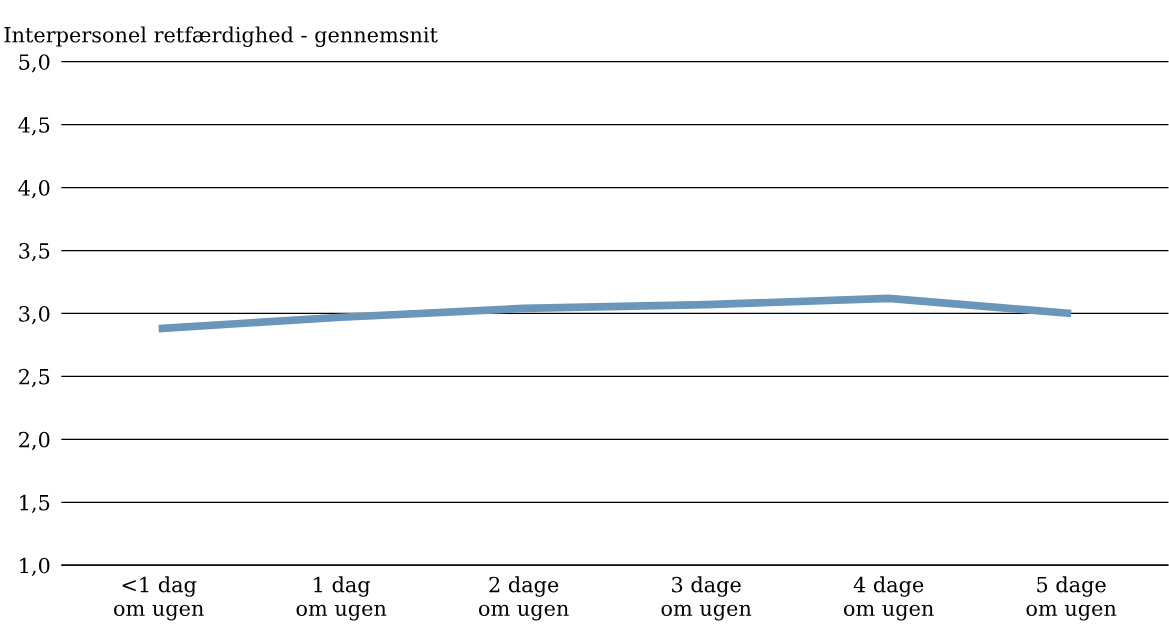 The width and height of the screenshot is (1169, 643). I want to click on y-tick-label: 5,0, so click(34, 63).